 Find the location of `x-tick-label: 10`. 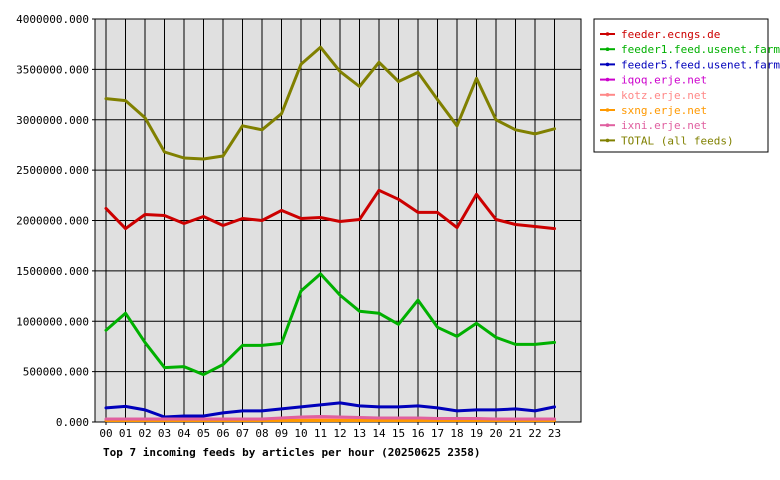

x-tick-label: 10 is located at coordinates (300, 433).